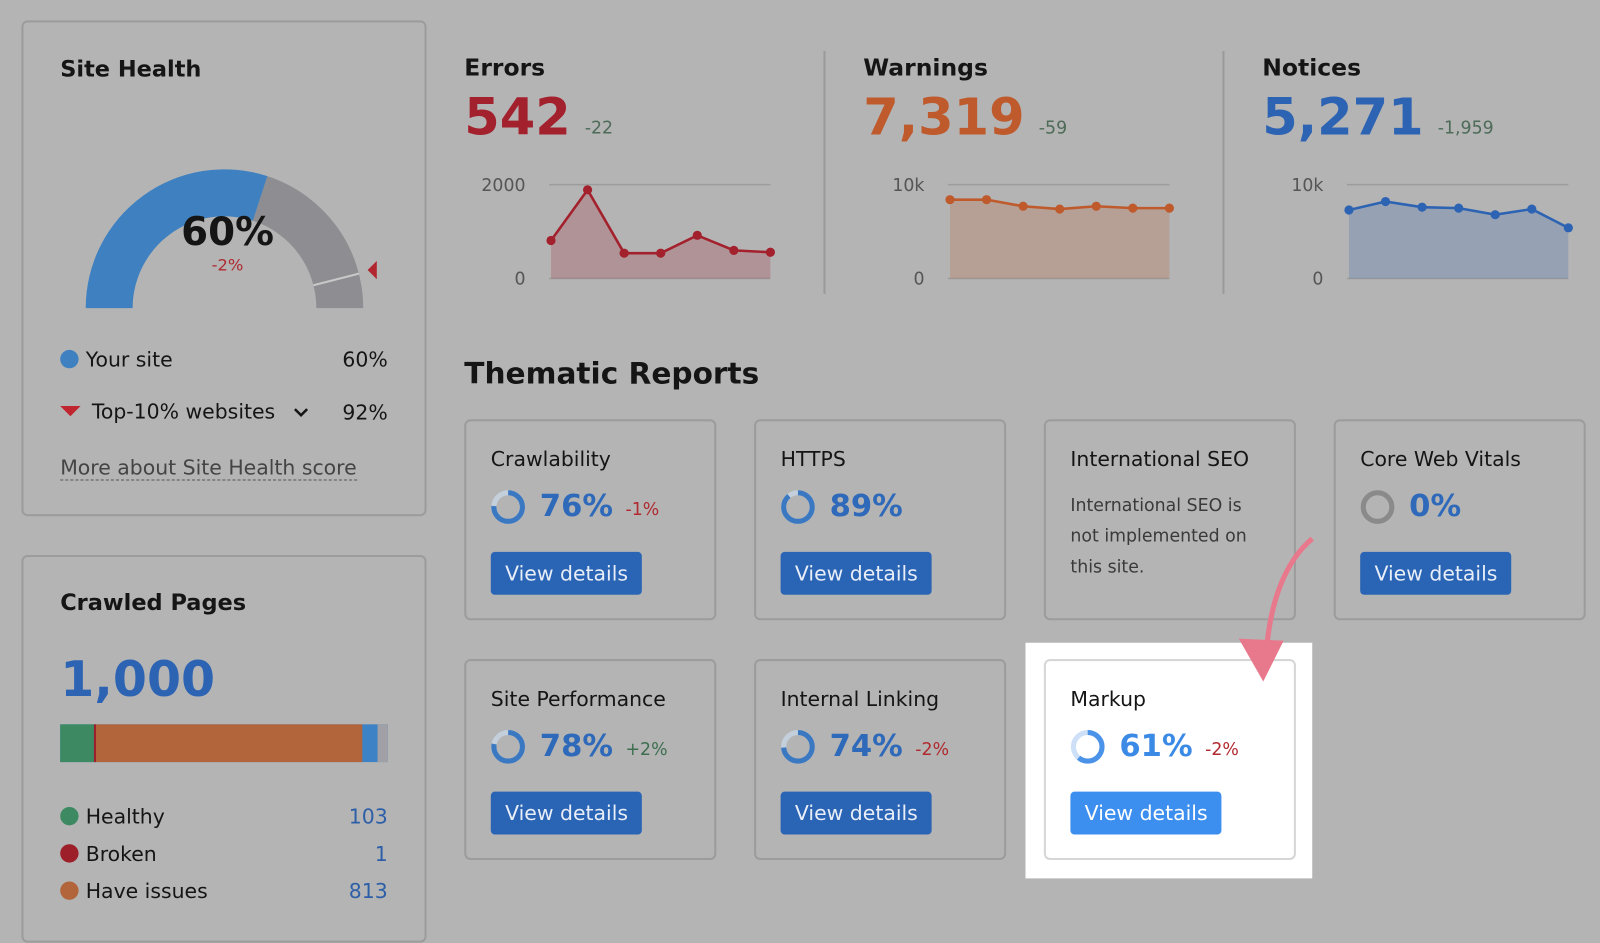 The width and height of the screenshot is (1600, 943). What do you see at coordinates (866, 506) in the screenshot?
I see `score: 89%` at bounding box center [866, 506].